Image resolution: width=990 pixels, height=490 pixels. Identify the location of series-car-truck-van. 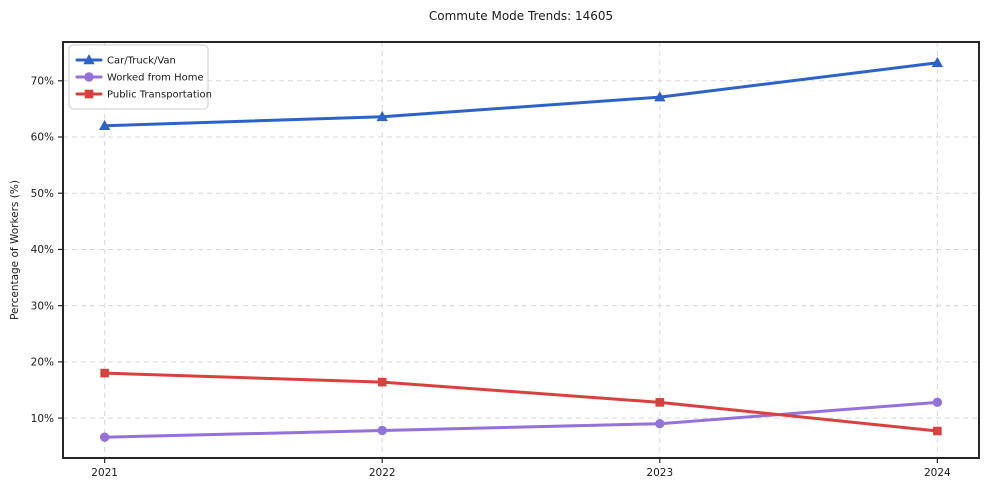
(521, 93).